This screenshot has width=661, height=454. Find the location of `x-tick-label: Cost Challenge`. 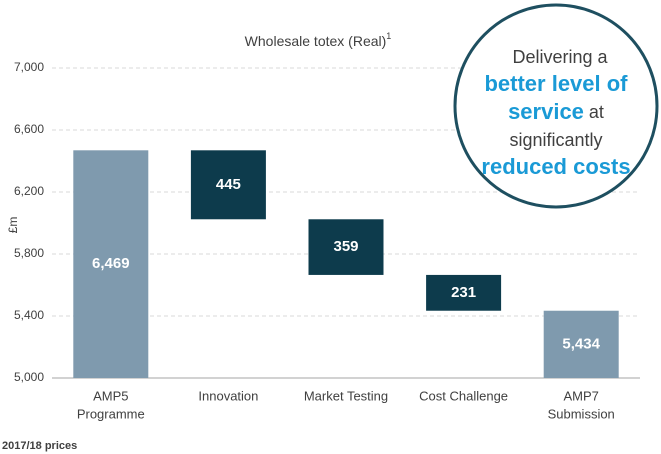

x-tick-label: Cost Challenge is located at coordinates (463, 395).